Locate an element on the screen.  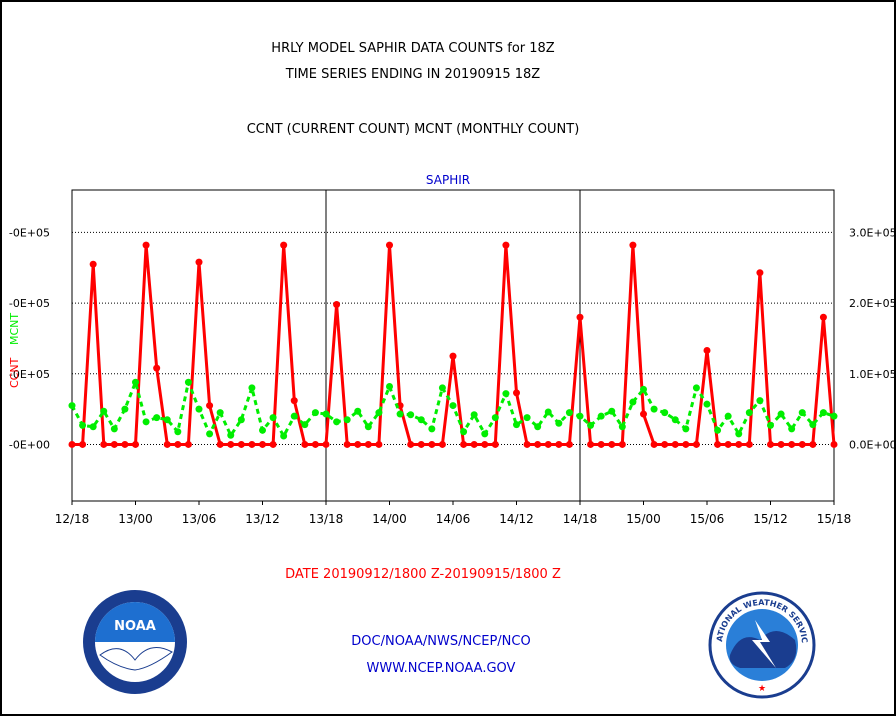
x-tick-label: 15/00 is located at coordinates (643, 519).